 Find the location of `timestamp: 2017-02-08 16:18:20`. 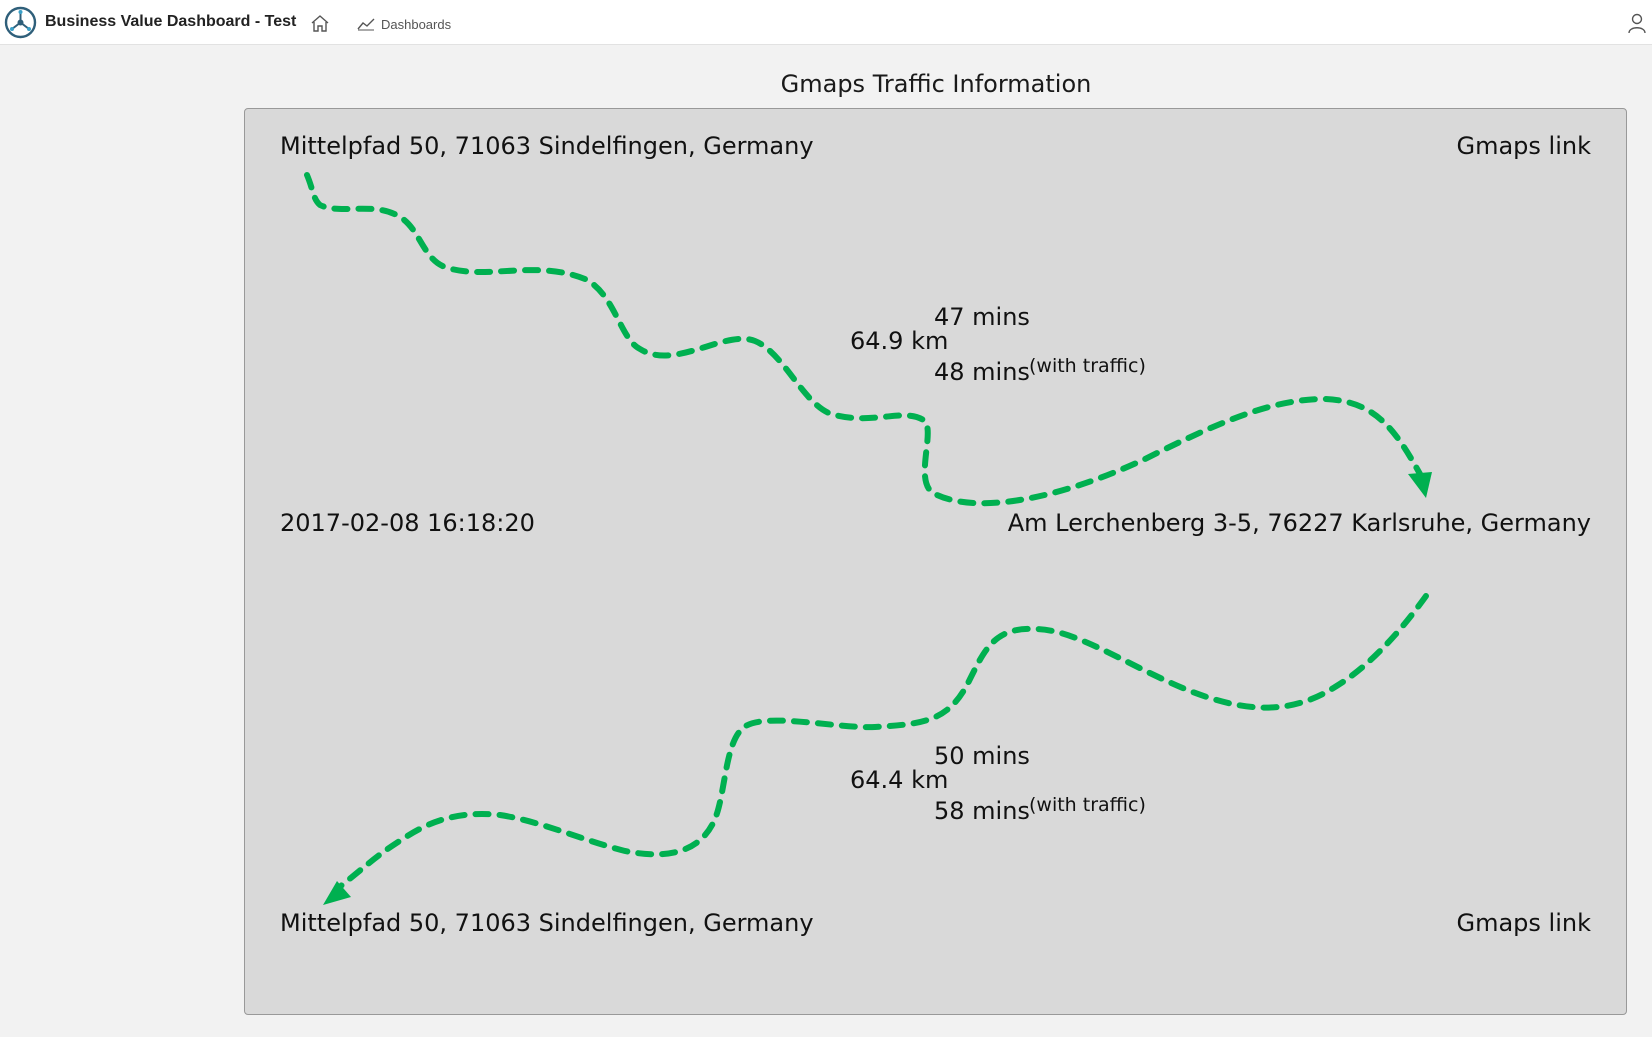

timestamp: 2017-02-08 16:18:20 is located at coordinates (407, 523).